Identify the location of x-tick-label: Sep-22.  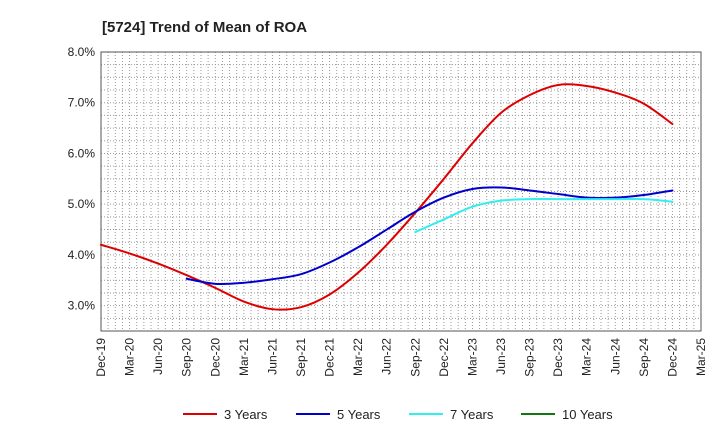
(415, 357).